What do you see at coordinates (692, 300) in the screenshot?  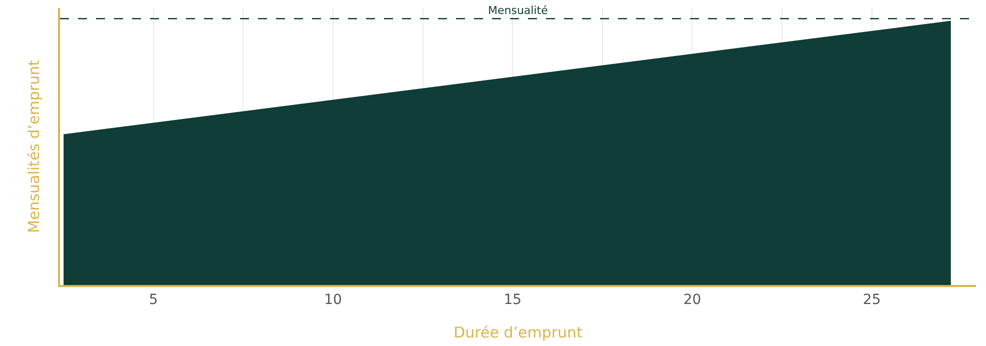 I see `x-tick-label: 20` at bounding box center [692, 300].